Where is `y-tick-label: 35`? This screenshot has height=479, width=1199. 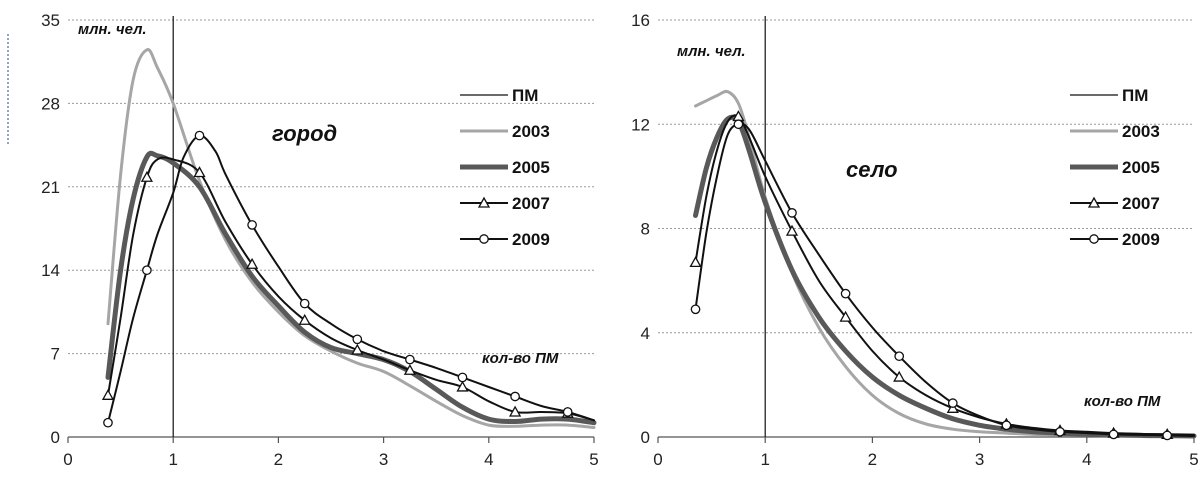 y-tick-label: 35 is located at coordinates (50, 20).